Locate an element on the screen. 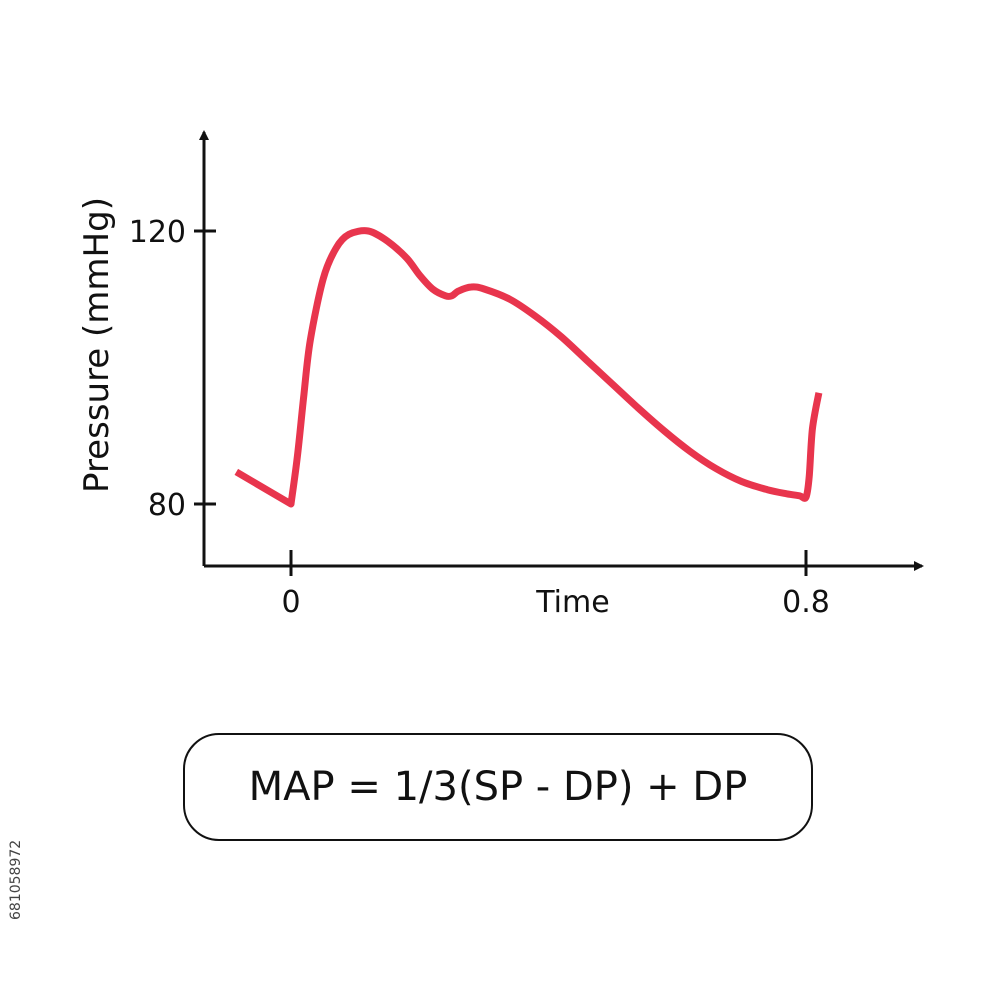 The width and height of the screenshot is (1000, 1000). formula-box: MAP = 1/3(SP - DP) + DP is located at coordinates (498, 787).